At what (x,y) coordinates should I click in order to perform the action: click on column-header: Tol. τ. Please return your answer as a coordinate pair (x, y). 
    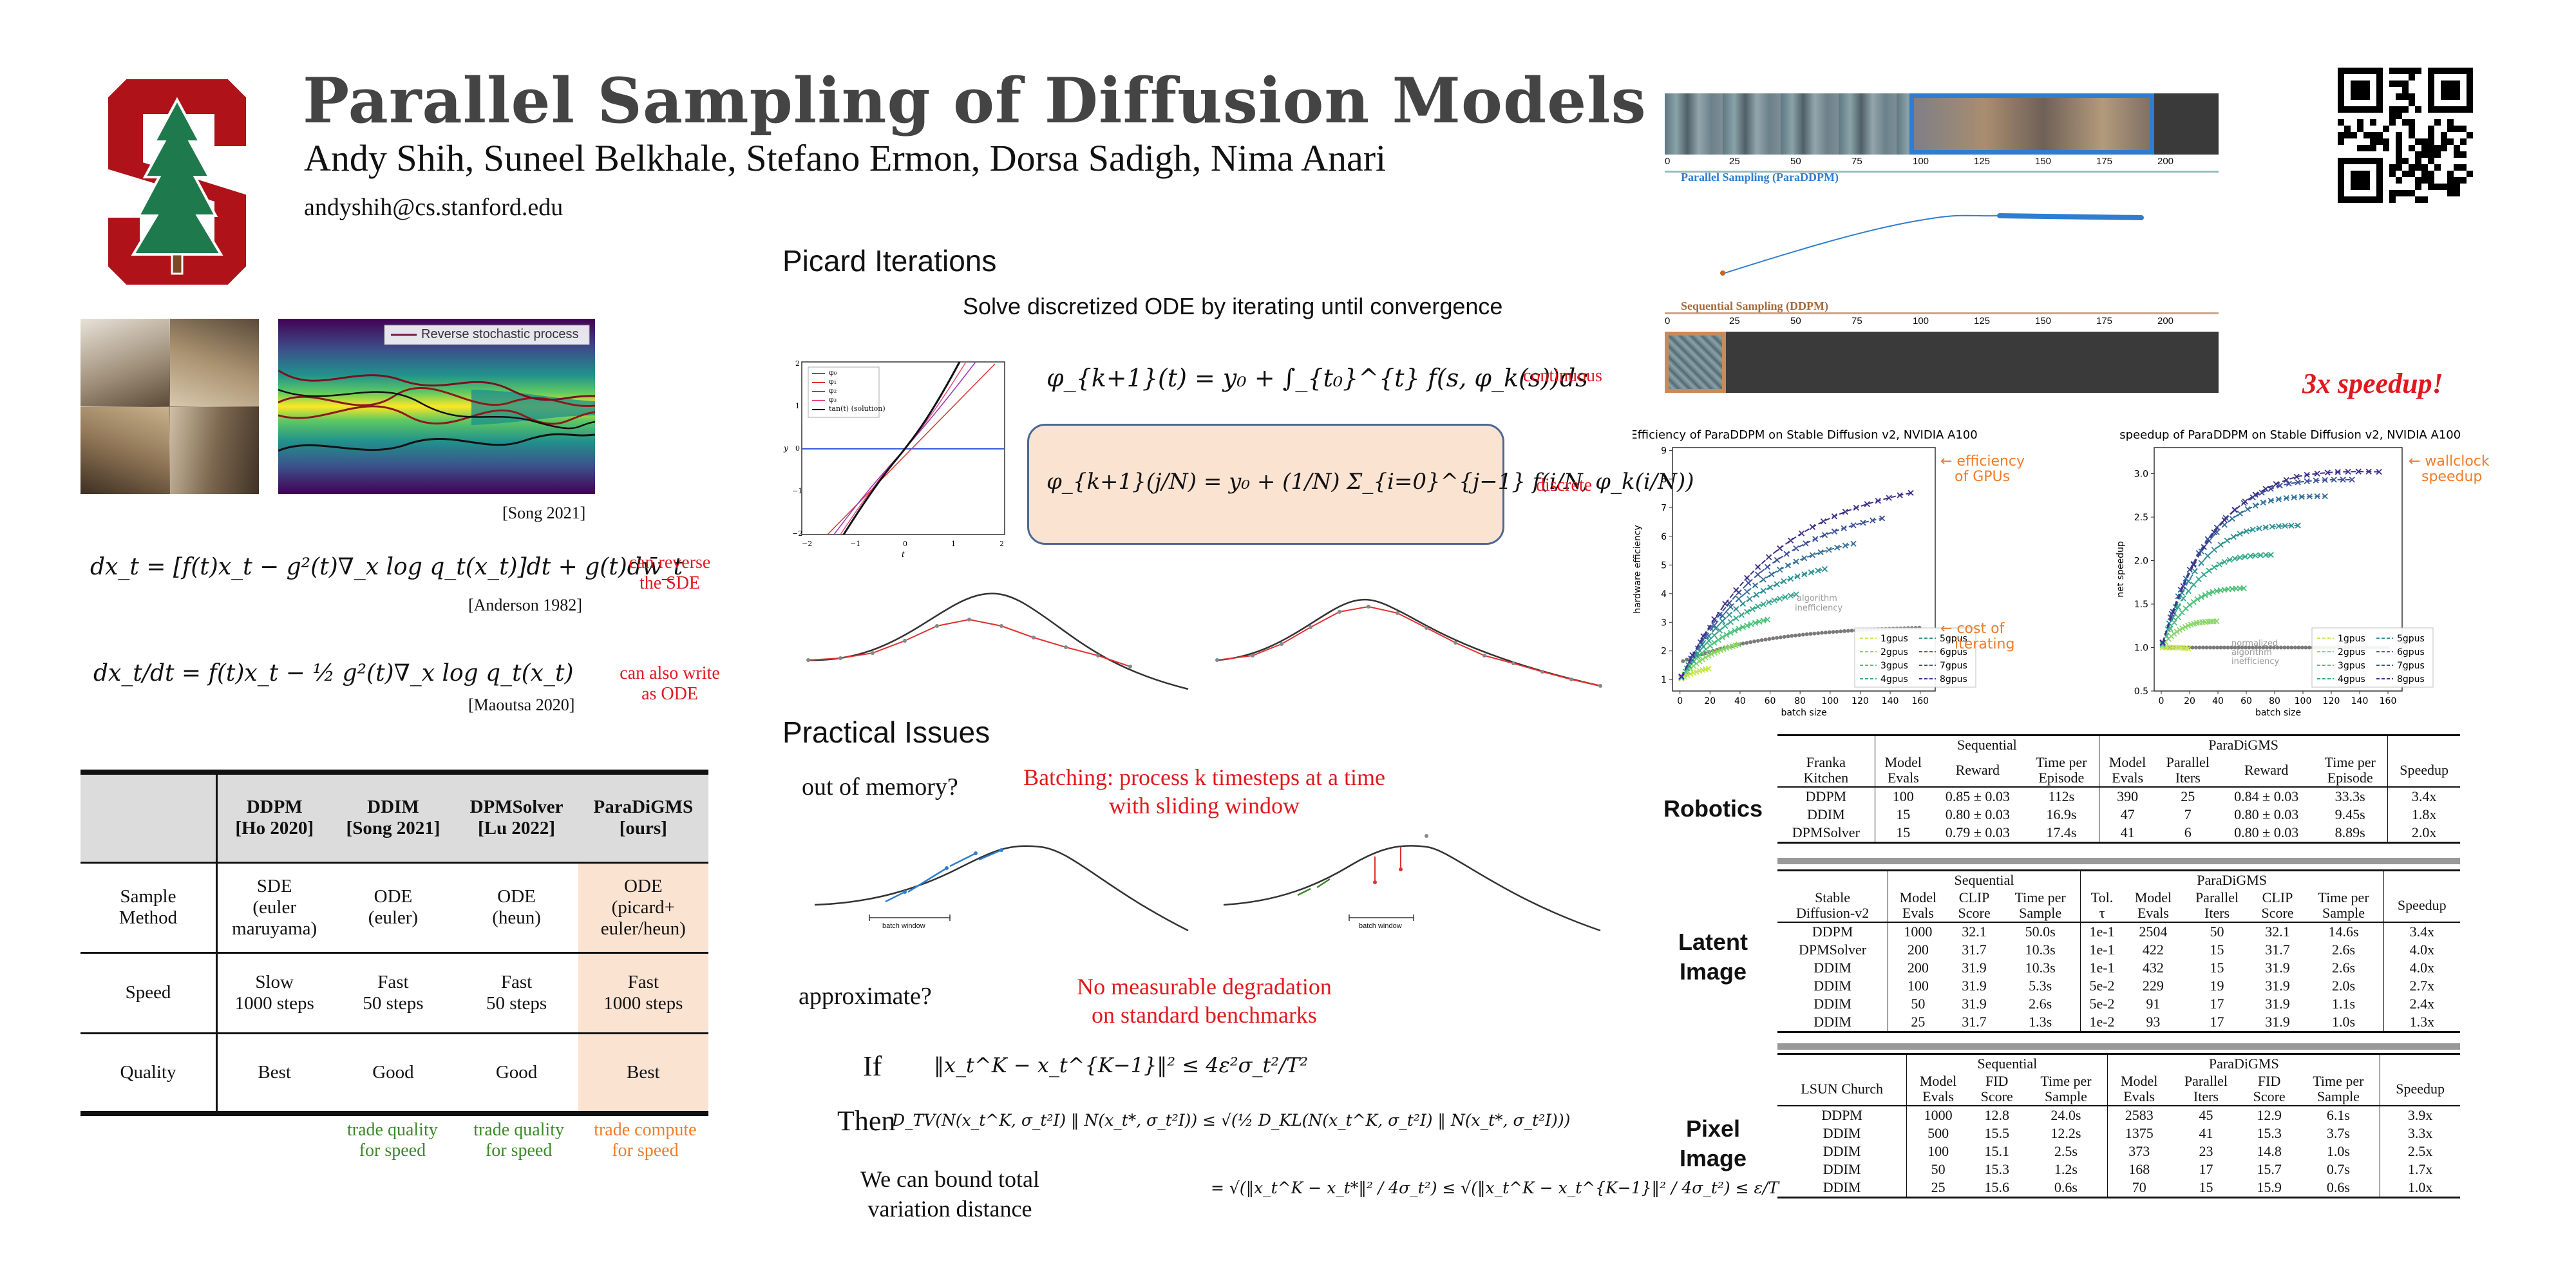
    Looking at the image, I should click on (2101, 906).